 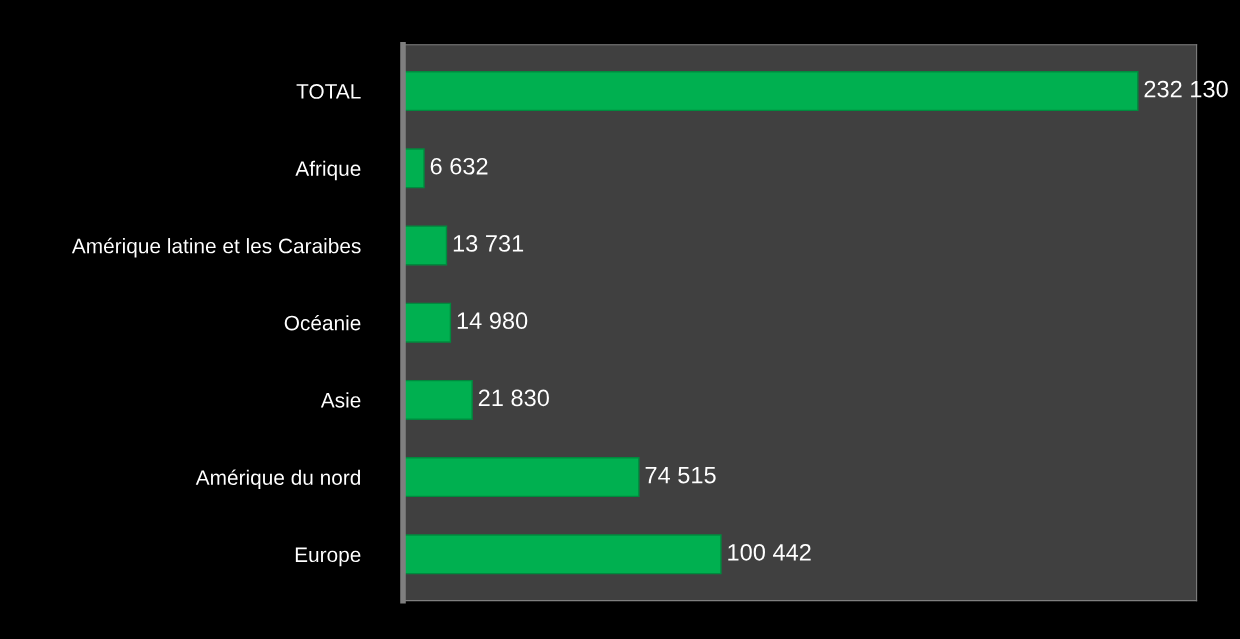 What do you see at coordinates (1186, 89) in the screenshot?
I see `data-label: 232 130` at bounding box center [1186, 89].